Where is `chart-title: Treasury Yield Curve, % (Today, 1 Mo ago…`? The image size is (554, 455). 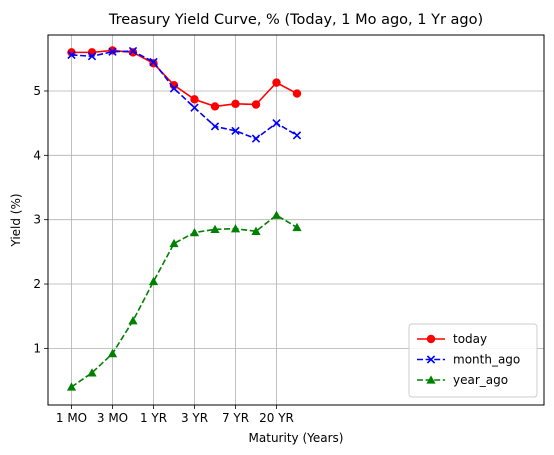
chart-title: Treasury Yield Curve, % (Today, 1 Mo ago… is located at coordinates (295, 20).